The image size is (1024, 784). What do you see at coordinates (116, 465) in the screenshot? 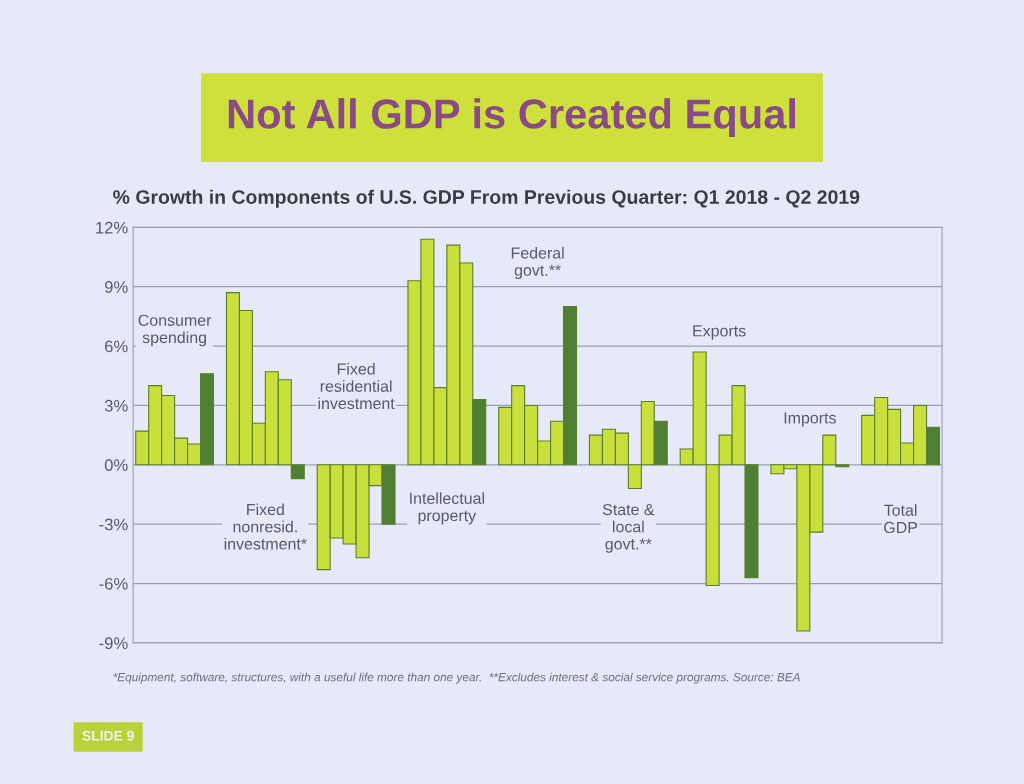
I see `y-tick-label: 0%` at bounding box center [116, 465].